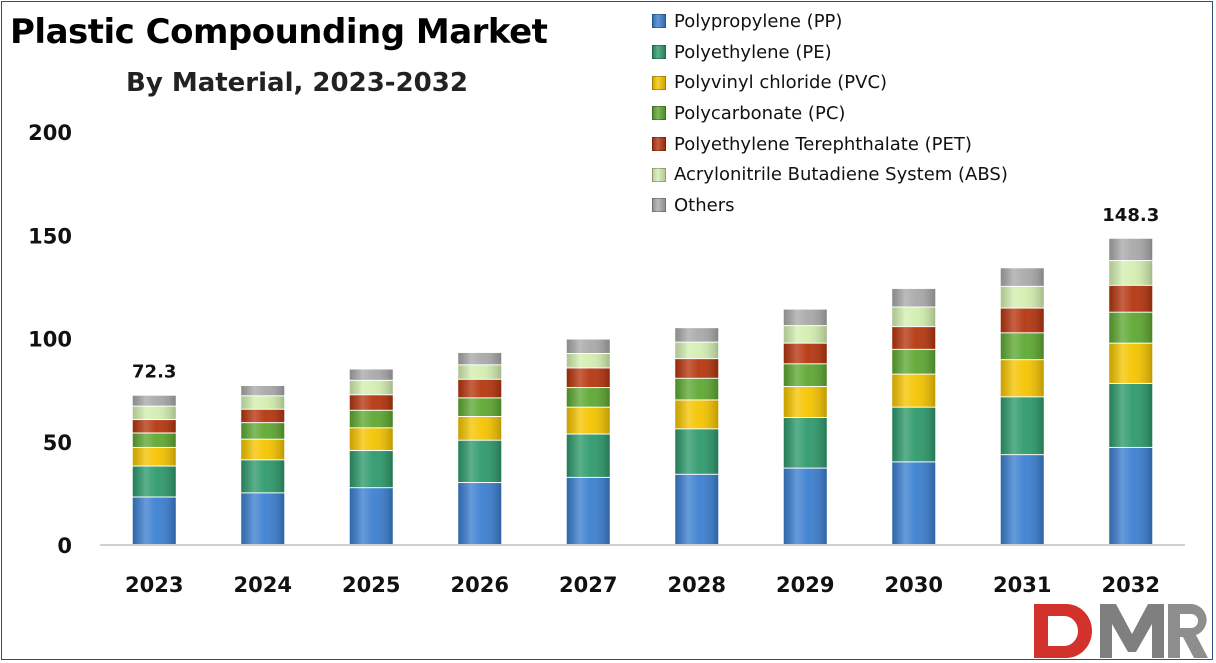  I want to click on y-tick-label: 0, so click(64, 546).